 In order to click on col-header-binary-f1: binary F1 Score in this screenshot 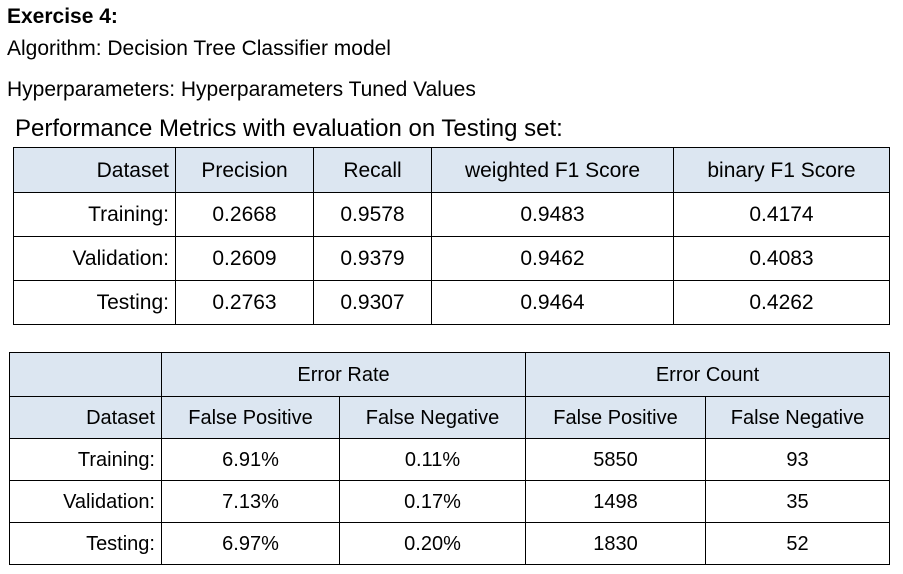, I will do `click(781, 170)`.